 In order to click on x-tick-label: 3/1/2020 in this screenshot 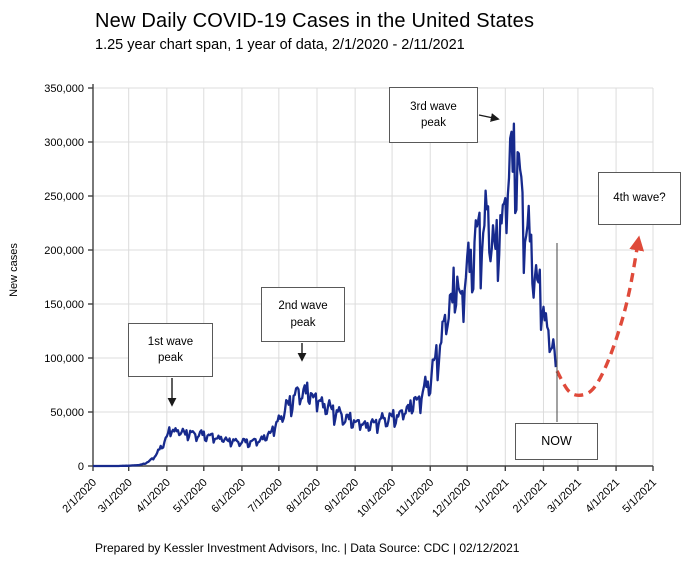, I will do `click(115, 496)`.